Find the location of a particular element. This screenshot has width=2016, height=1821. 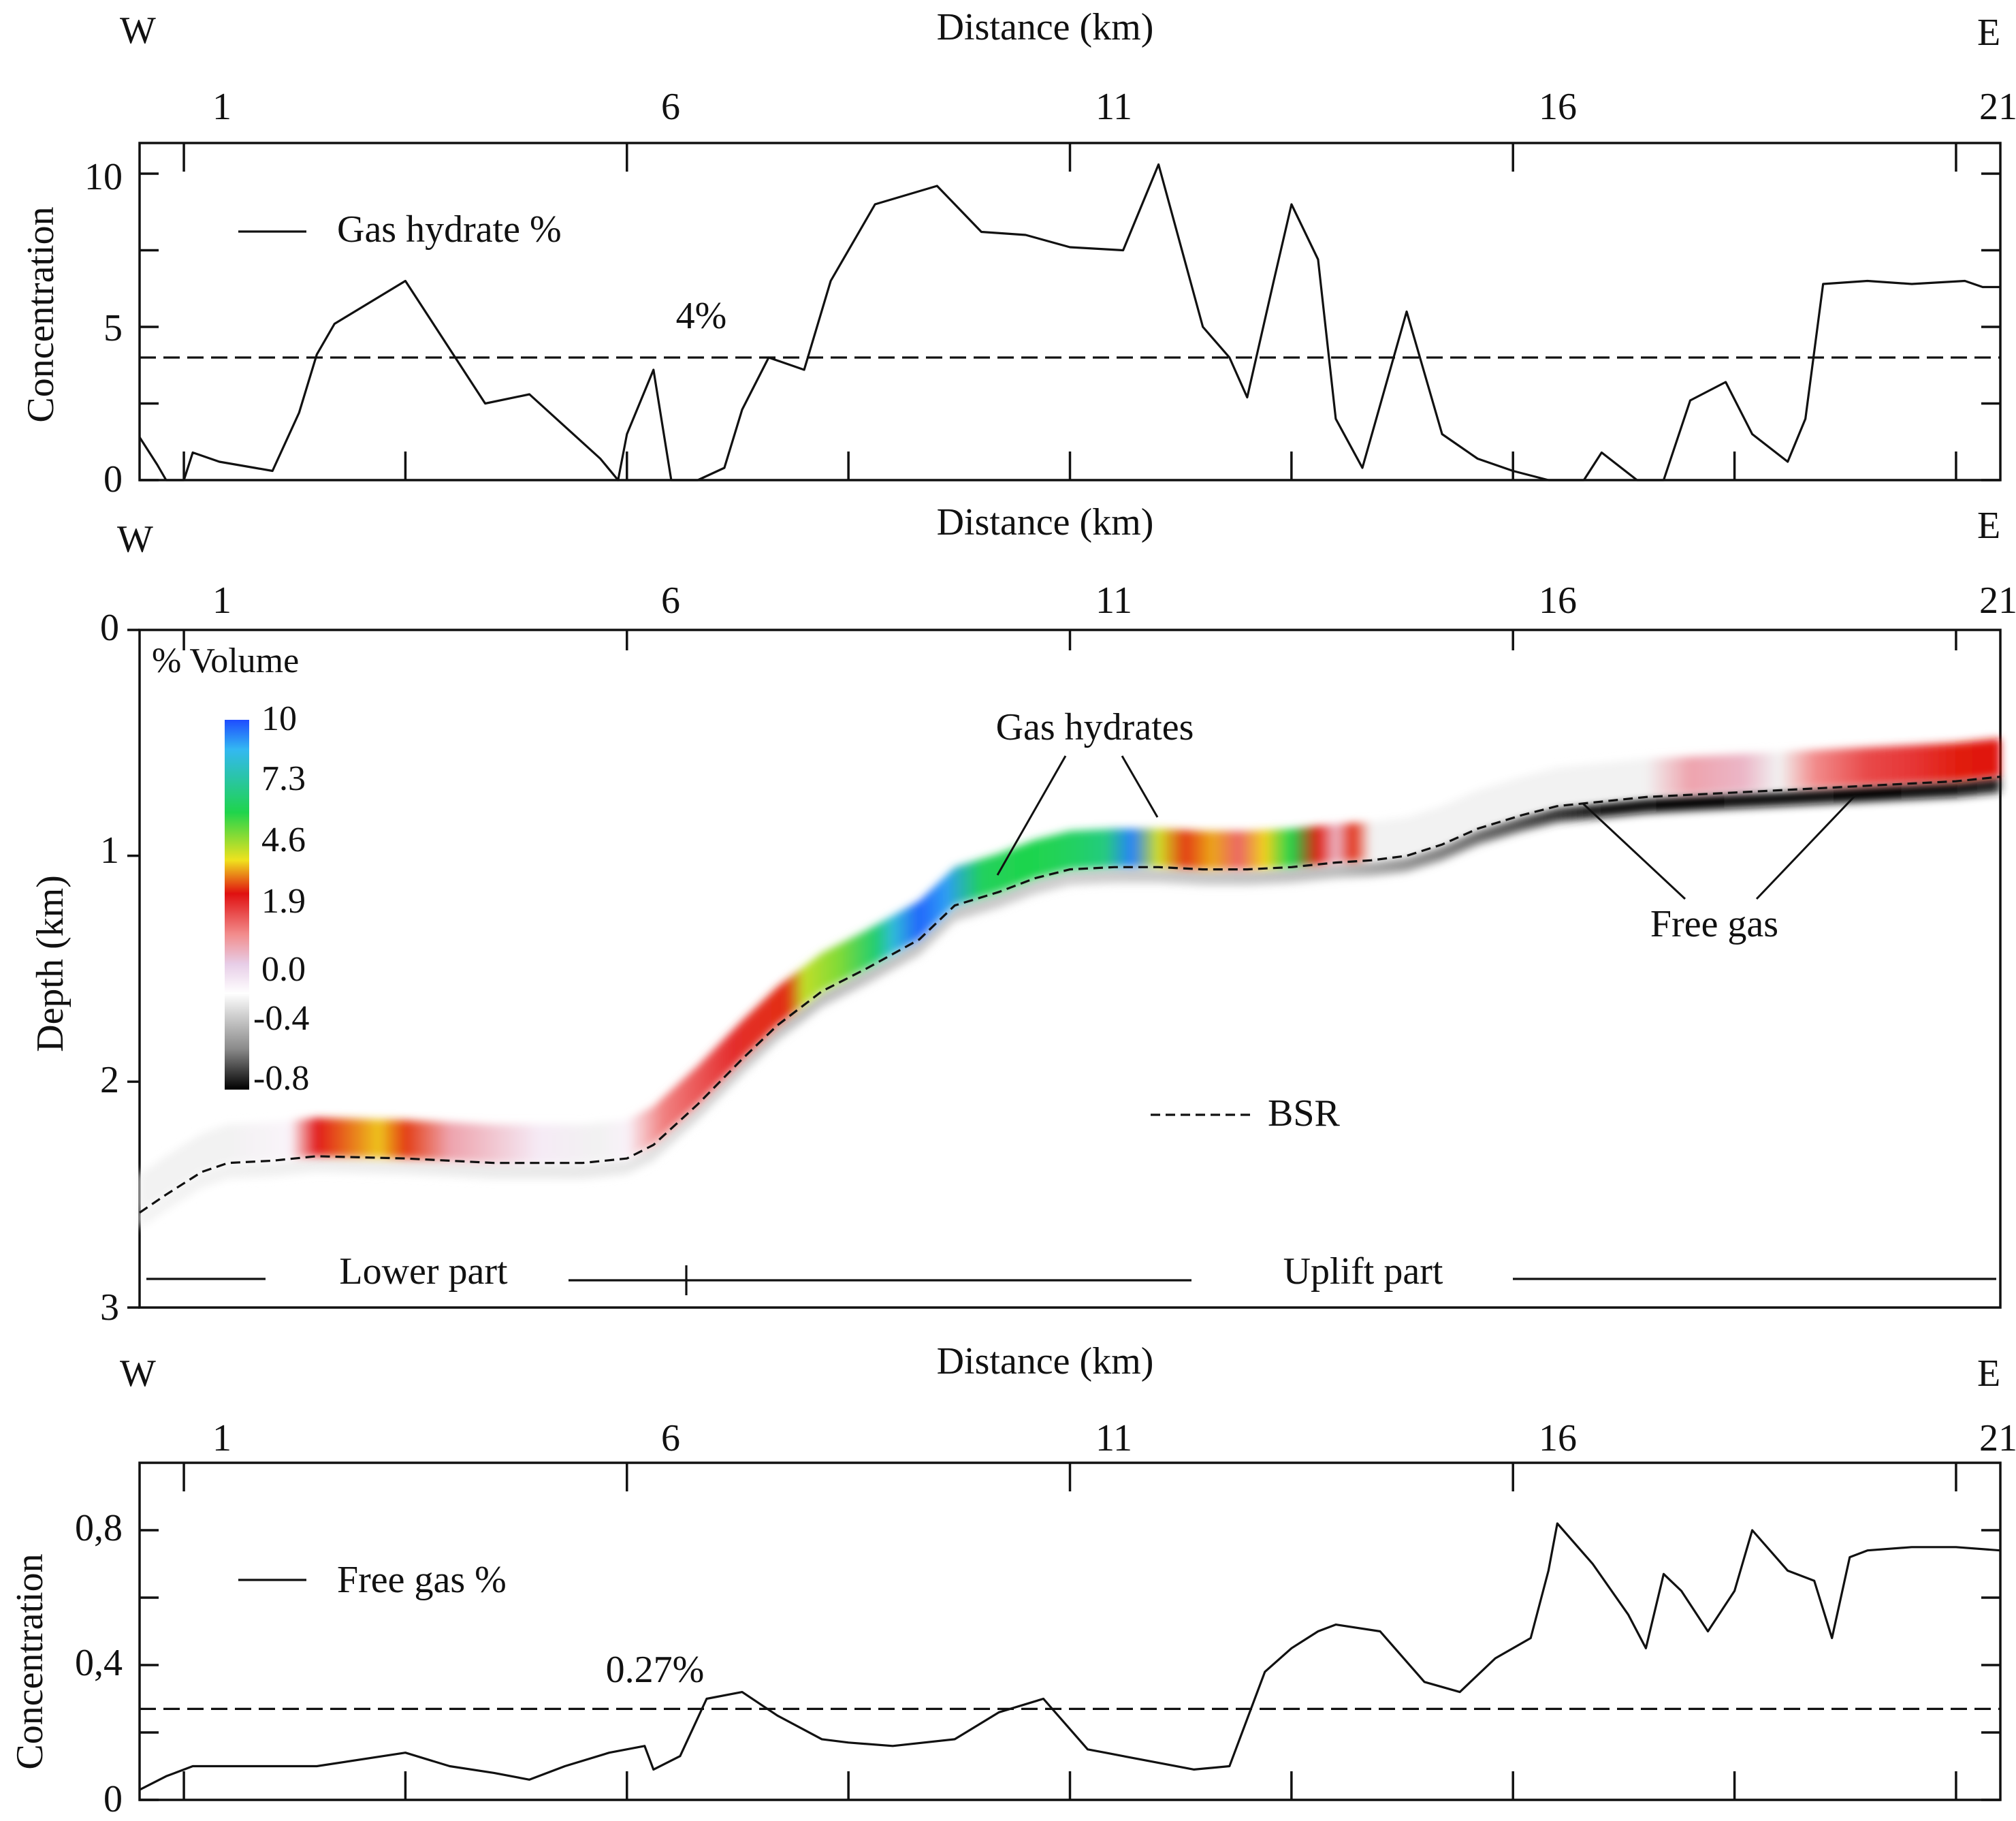

panel3-y-tick-labels: 0 0,4 0,8 is located at coordinates (99, 1664).